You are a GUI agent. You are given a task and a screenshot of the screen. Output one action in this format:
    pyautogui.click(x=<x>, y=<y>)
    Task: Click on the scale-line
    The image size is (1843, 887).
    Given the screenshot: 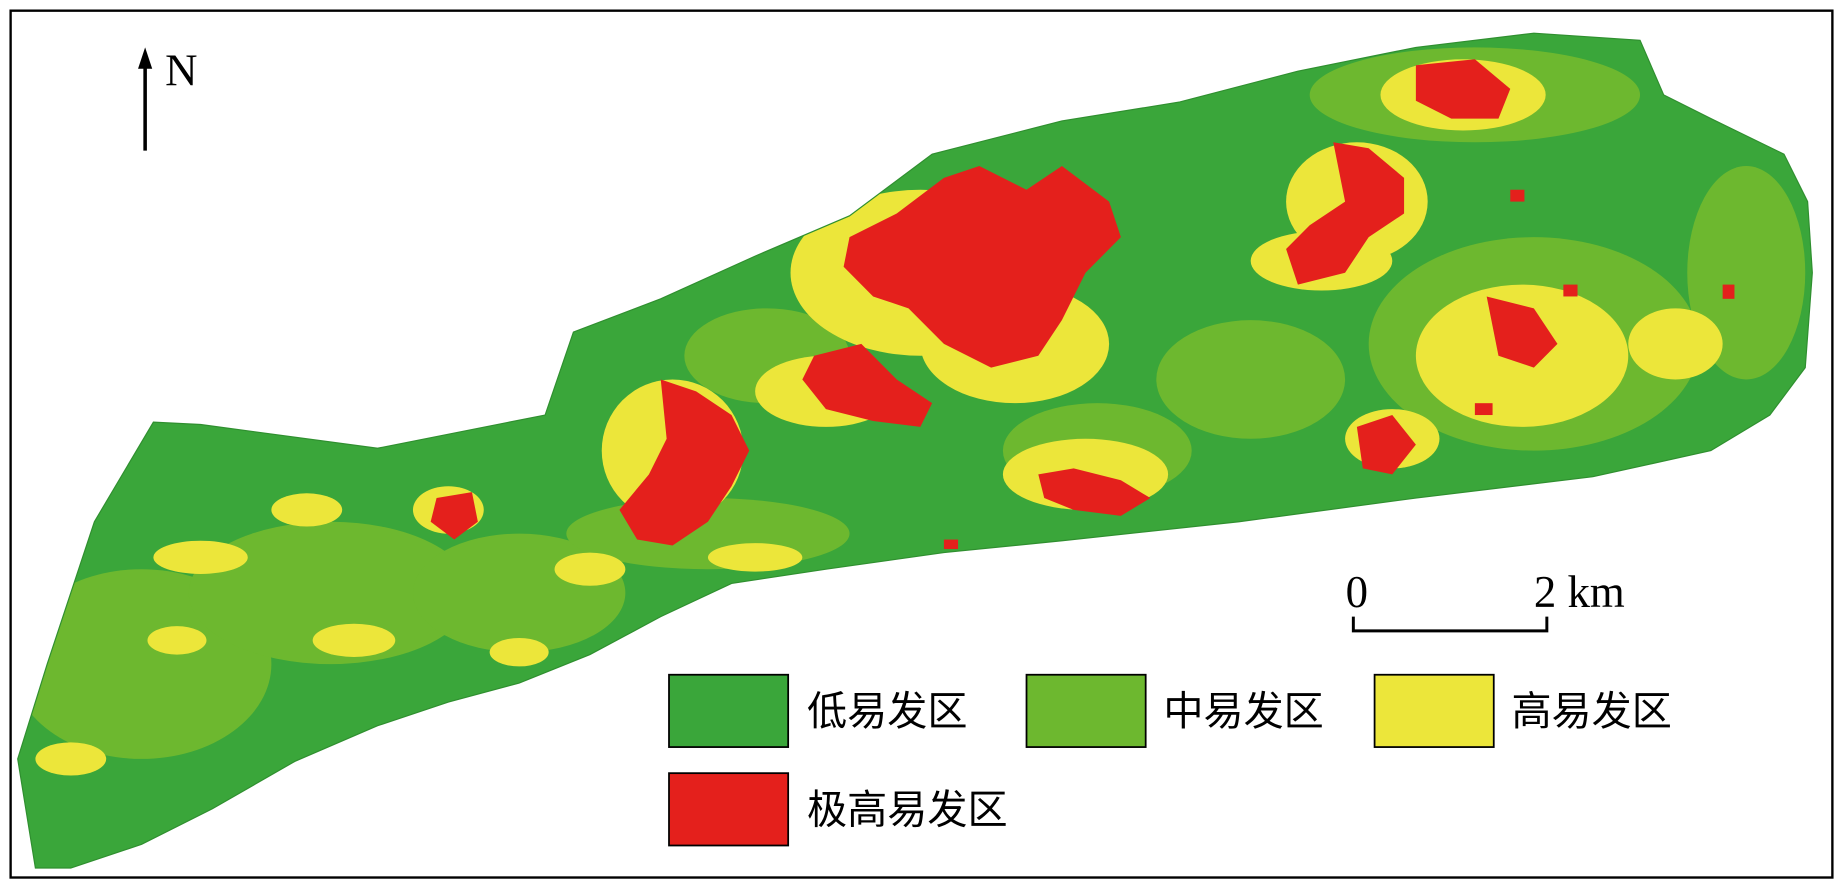 What is the action you would take?
    pyautogui.click(x=1450, y=624)
    